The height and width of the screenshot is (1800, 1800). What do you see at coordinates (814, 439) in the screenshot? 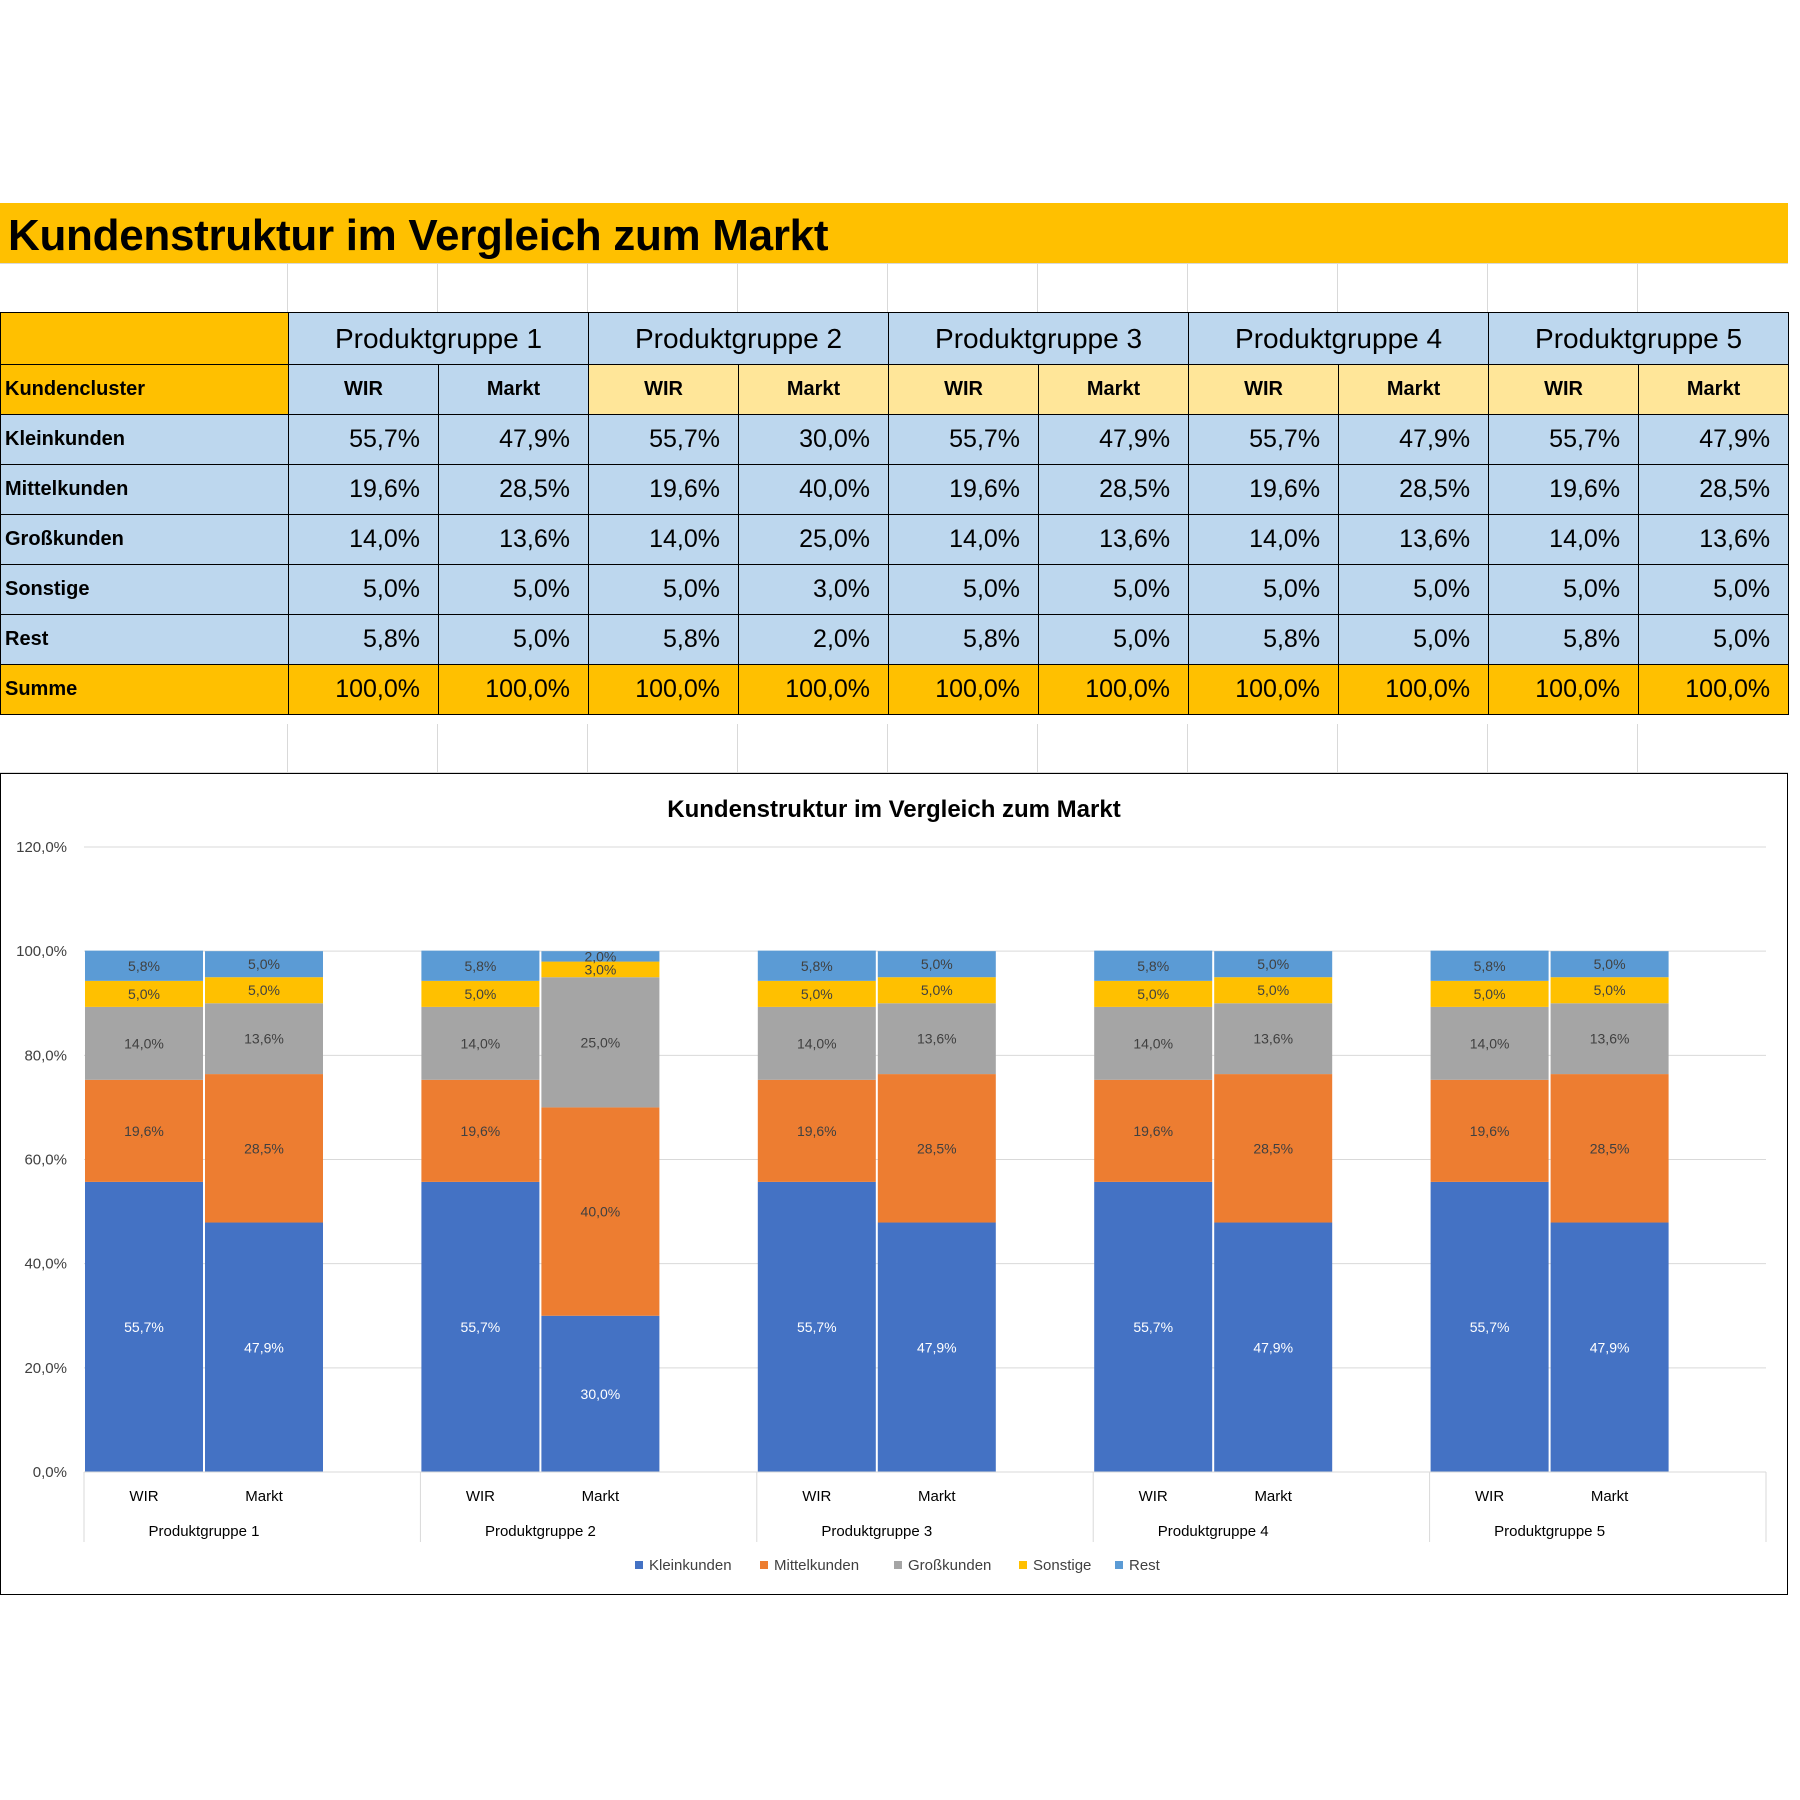
I see `value-cell: 30,0%` at bounding box center [814, 439].